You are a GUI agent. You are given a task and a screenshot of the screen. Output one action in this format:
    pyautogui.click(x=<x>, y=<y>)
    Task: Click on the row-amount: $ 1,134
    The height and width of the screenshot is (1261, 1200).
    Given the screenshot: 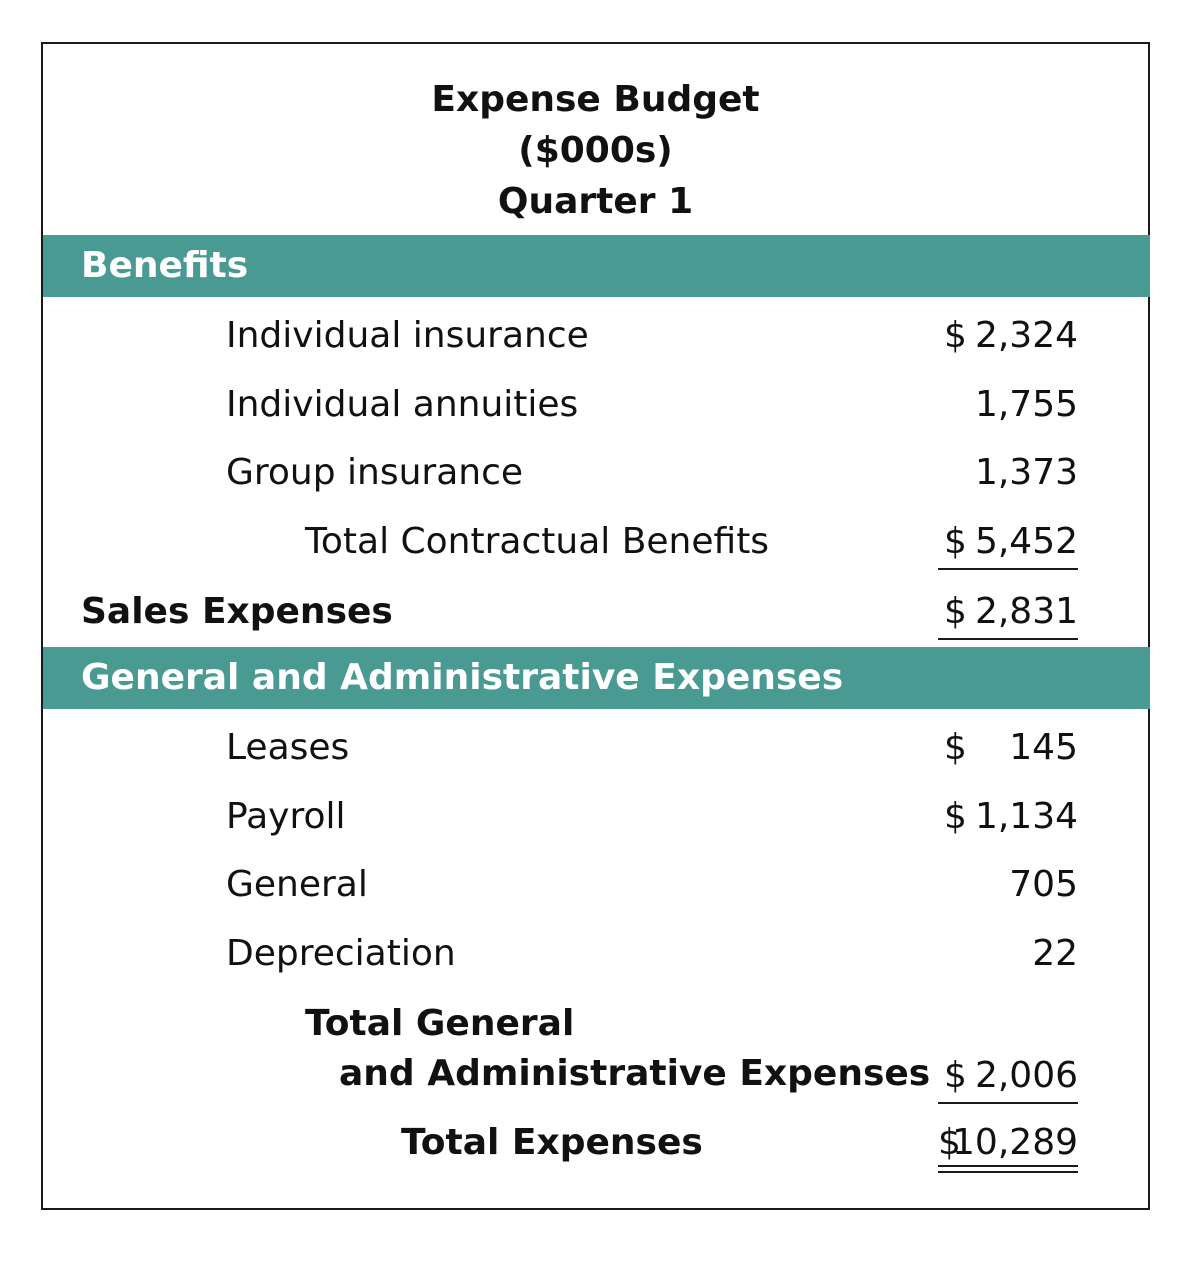 What is the action you would take?
    pyautogui.click(x=1008, y=817)
    